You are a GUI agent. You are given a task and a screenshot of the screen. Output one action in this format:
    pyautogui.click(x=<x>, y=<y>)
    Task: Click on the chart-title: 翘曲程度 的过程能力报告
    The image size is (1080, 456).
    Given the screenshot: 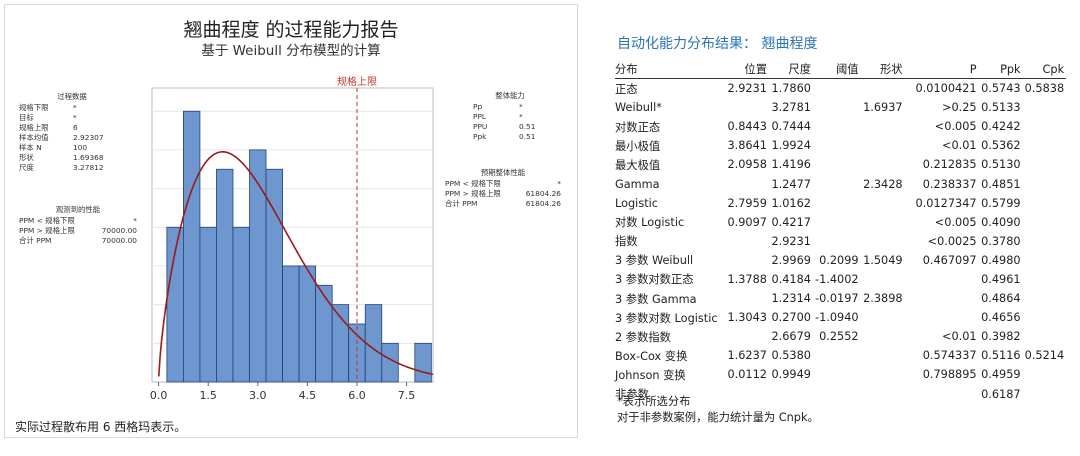 What is the action you would take?
    pyautogui.click(x=291, y=30)
    